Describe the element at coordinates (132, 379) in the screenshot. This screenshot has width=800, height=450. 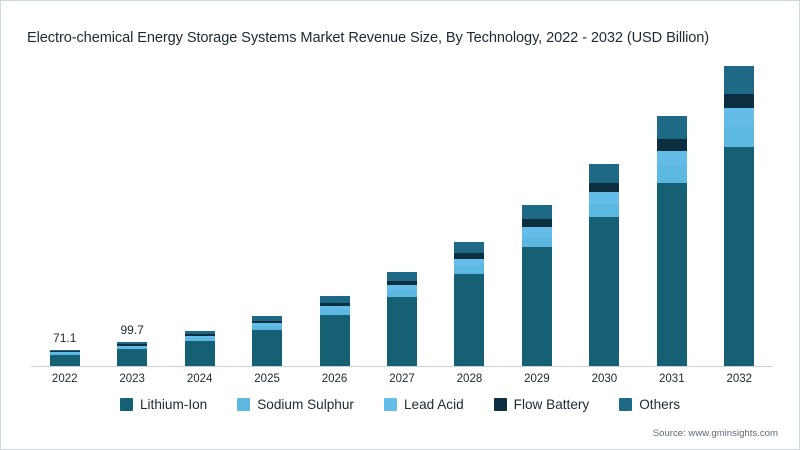
I see `x-tick-label: 2023` at that location.